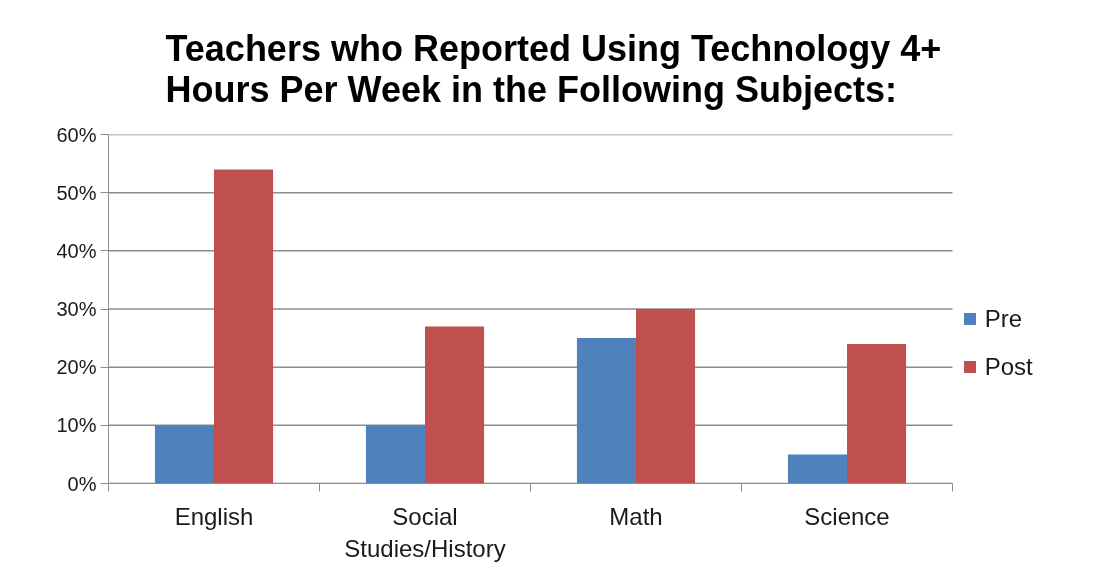  Describe the element at coordinates (1008, 366) in the screenshot. I see `legend-label: Post` at that location.